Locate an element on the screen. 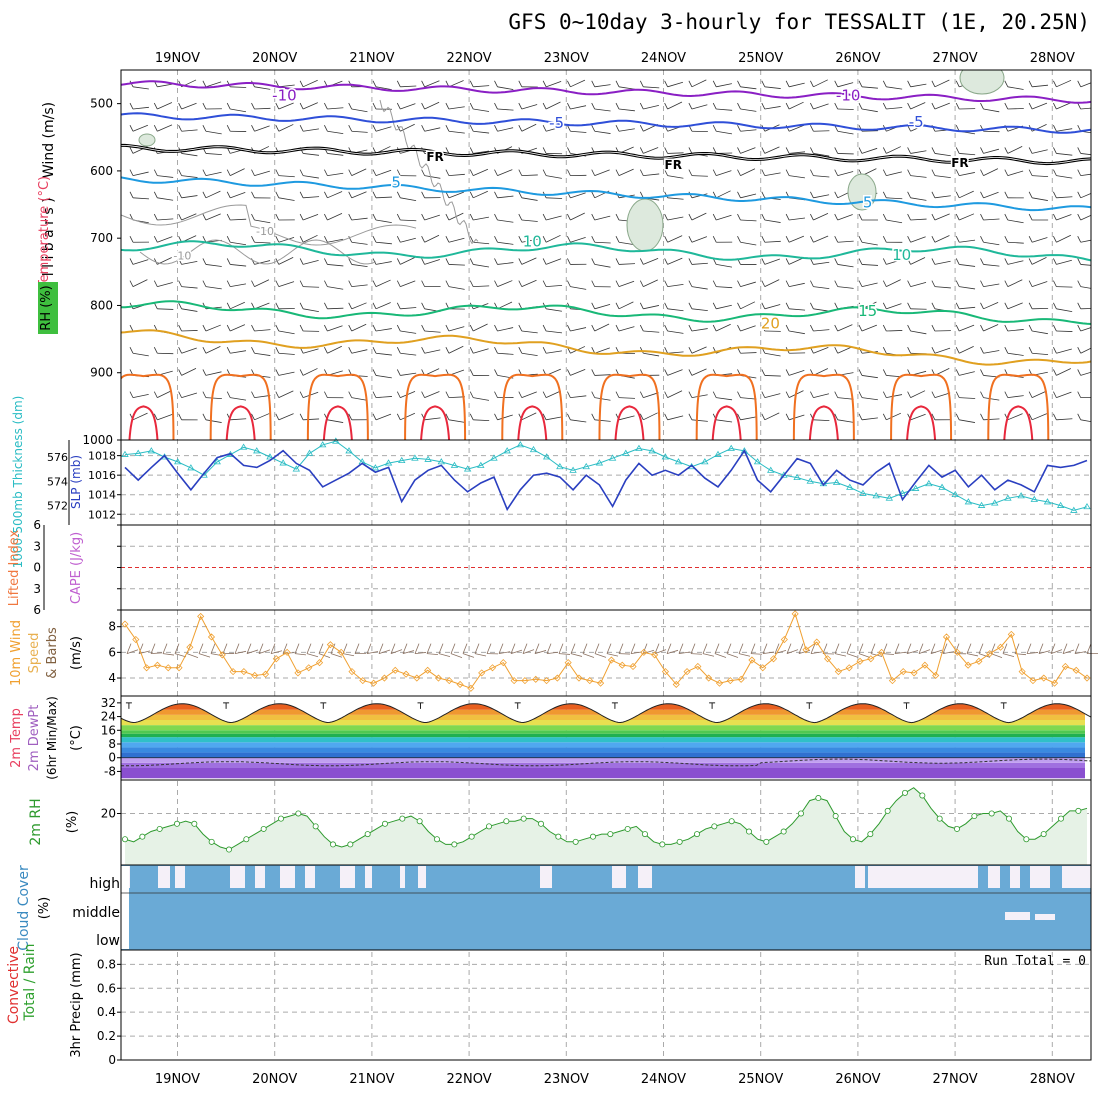 The width and height of the screenshot is (1100, 1100). temperature-axis-label: Temperature (°C) is located at coordinates (44, 232).